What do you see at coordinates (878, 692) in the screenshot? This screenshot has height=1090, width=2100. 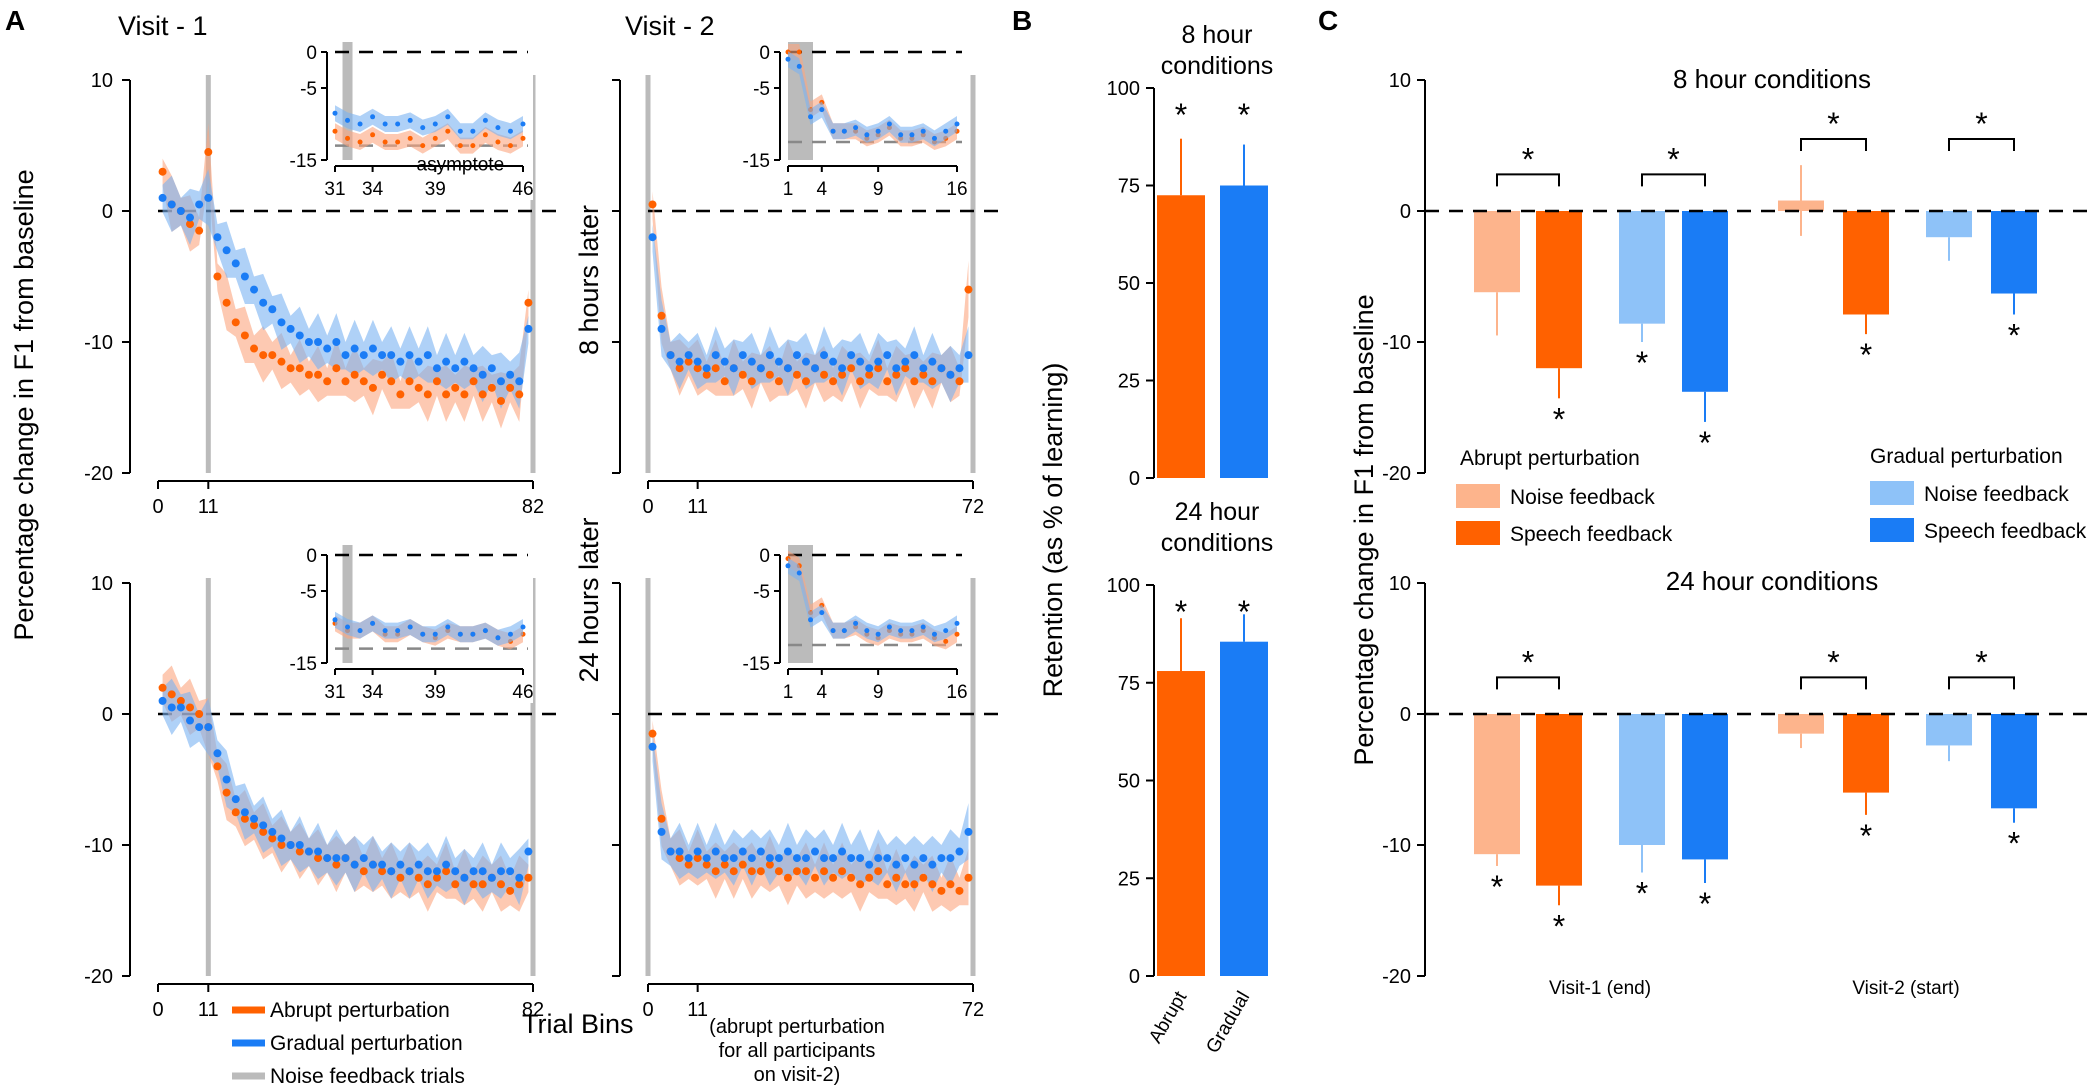 I see `inset-x-tick-label: 9` at bounding box center [878, 692].